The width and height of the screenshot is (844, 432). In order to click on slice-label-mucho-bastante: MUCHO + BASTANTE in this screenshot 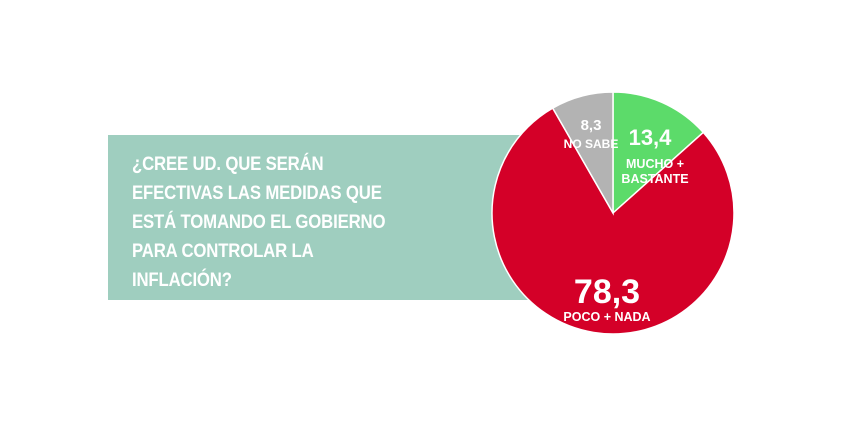, I will do `click(654, 171)`.